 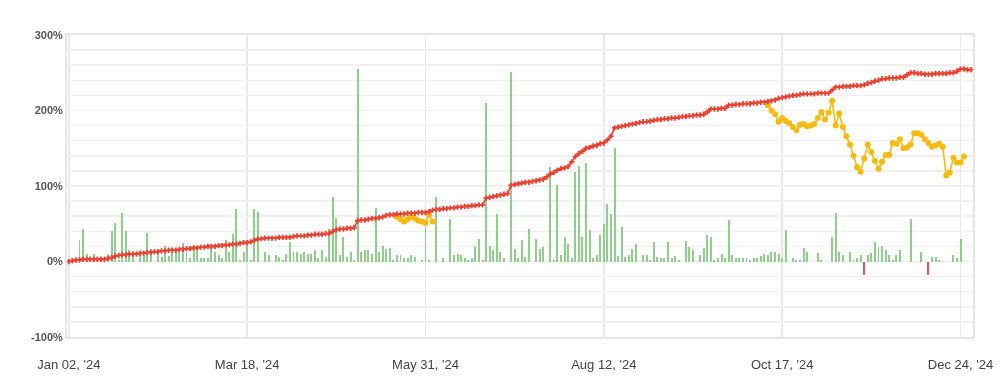 I want to click on x-tick-label: Mar 18, '24, so click(x=247, y=364).